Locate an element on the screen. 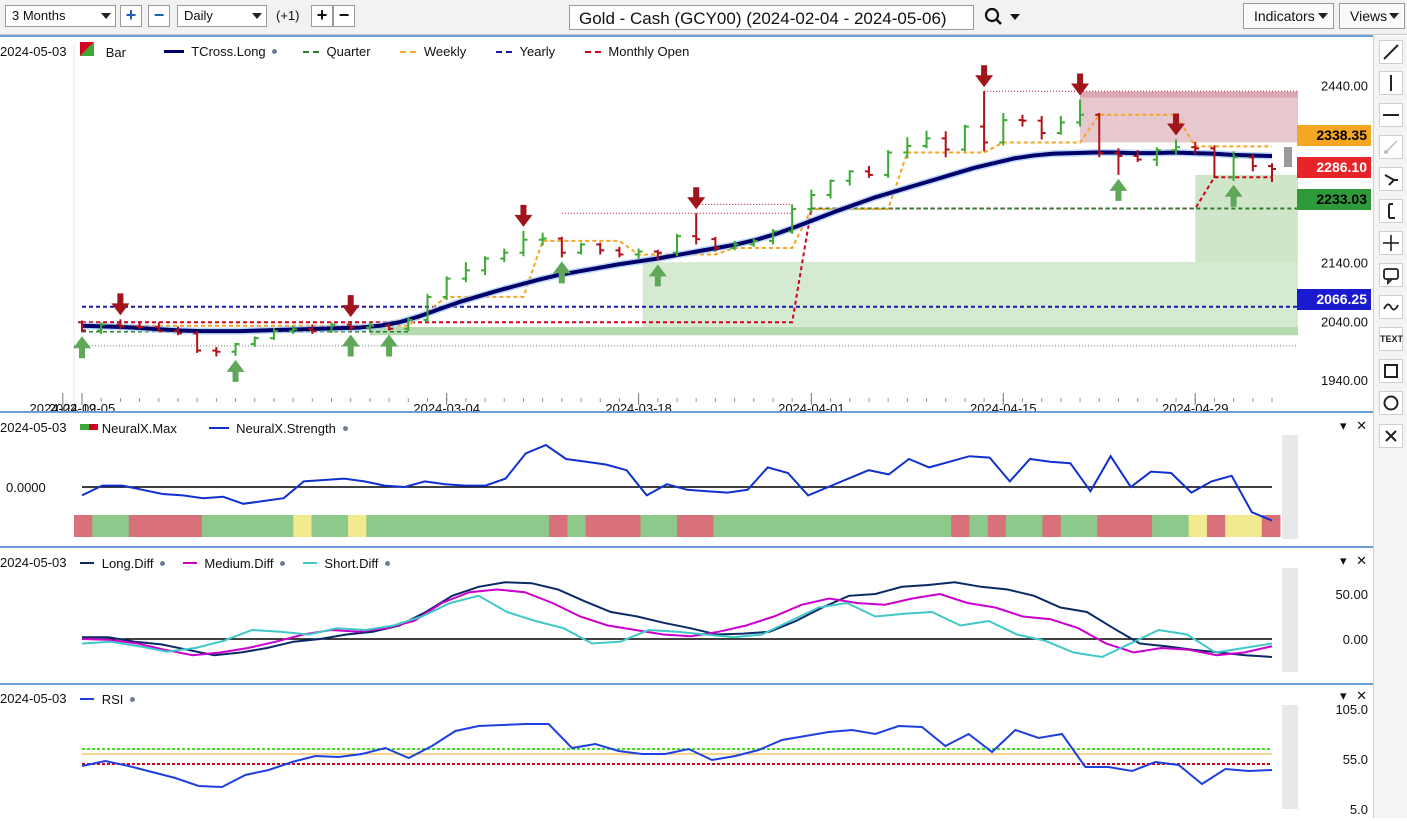  rsi-line is located at coordinates (677, 756).